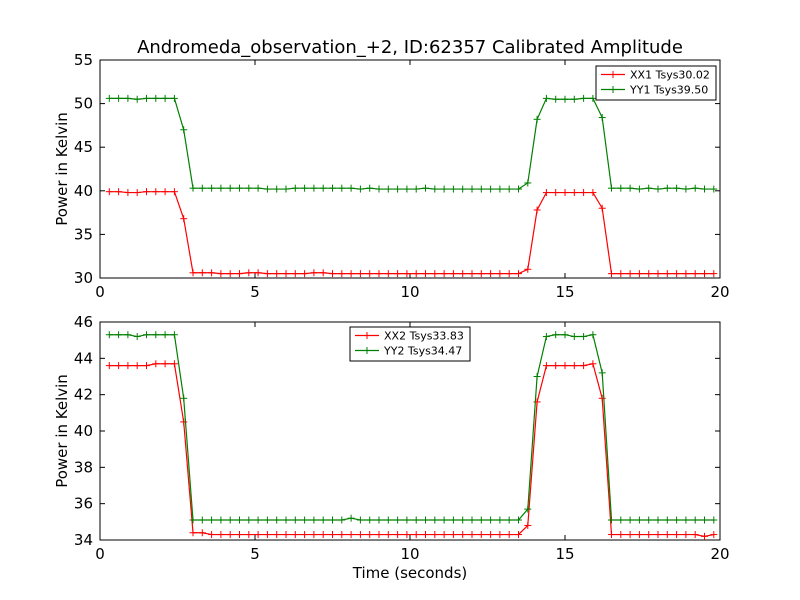 The width and height of the screenshot is (800, 600). What do you see at coordinates (255, 554) in the screenshot?
I see `bottom-x-tick-label: 5` at bounding box center [255, 554].